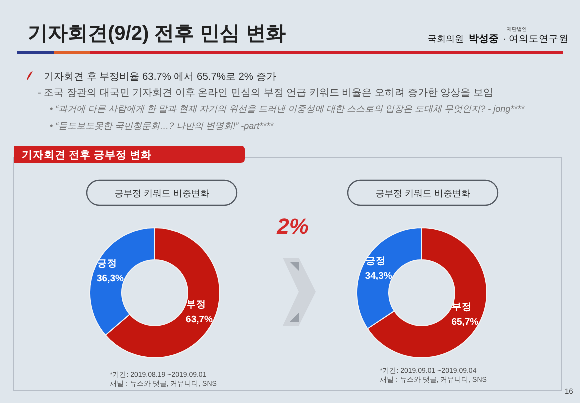  Describe the element at coordinates (536, 39) in the screenshot. I see `text: · 여의도연구원` at that location.